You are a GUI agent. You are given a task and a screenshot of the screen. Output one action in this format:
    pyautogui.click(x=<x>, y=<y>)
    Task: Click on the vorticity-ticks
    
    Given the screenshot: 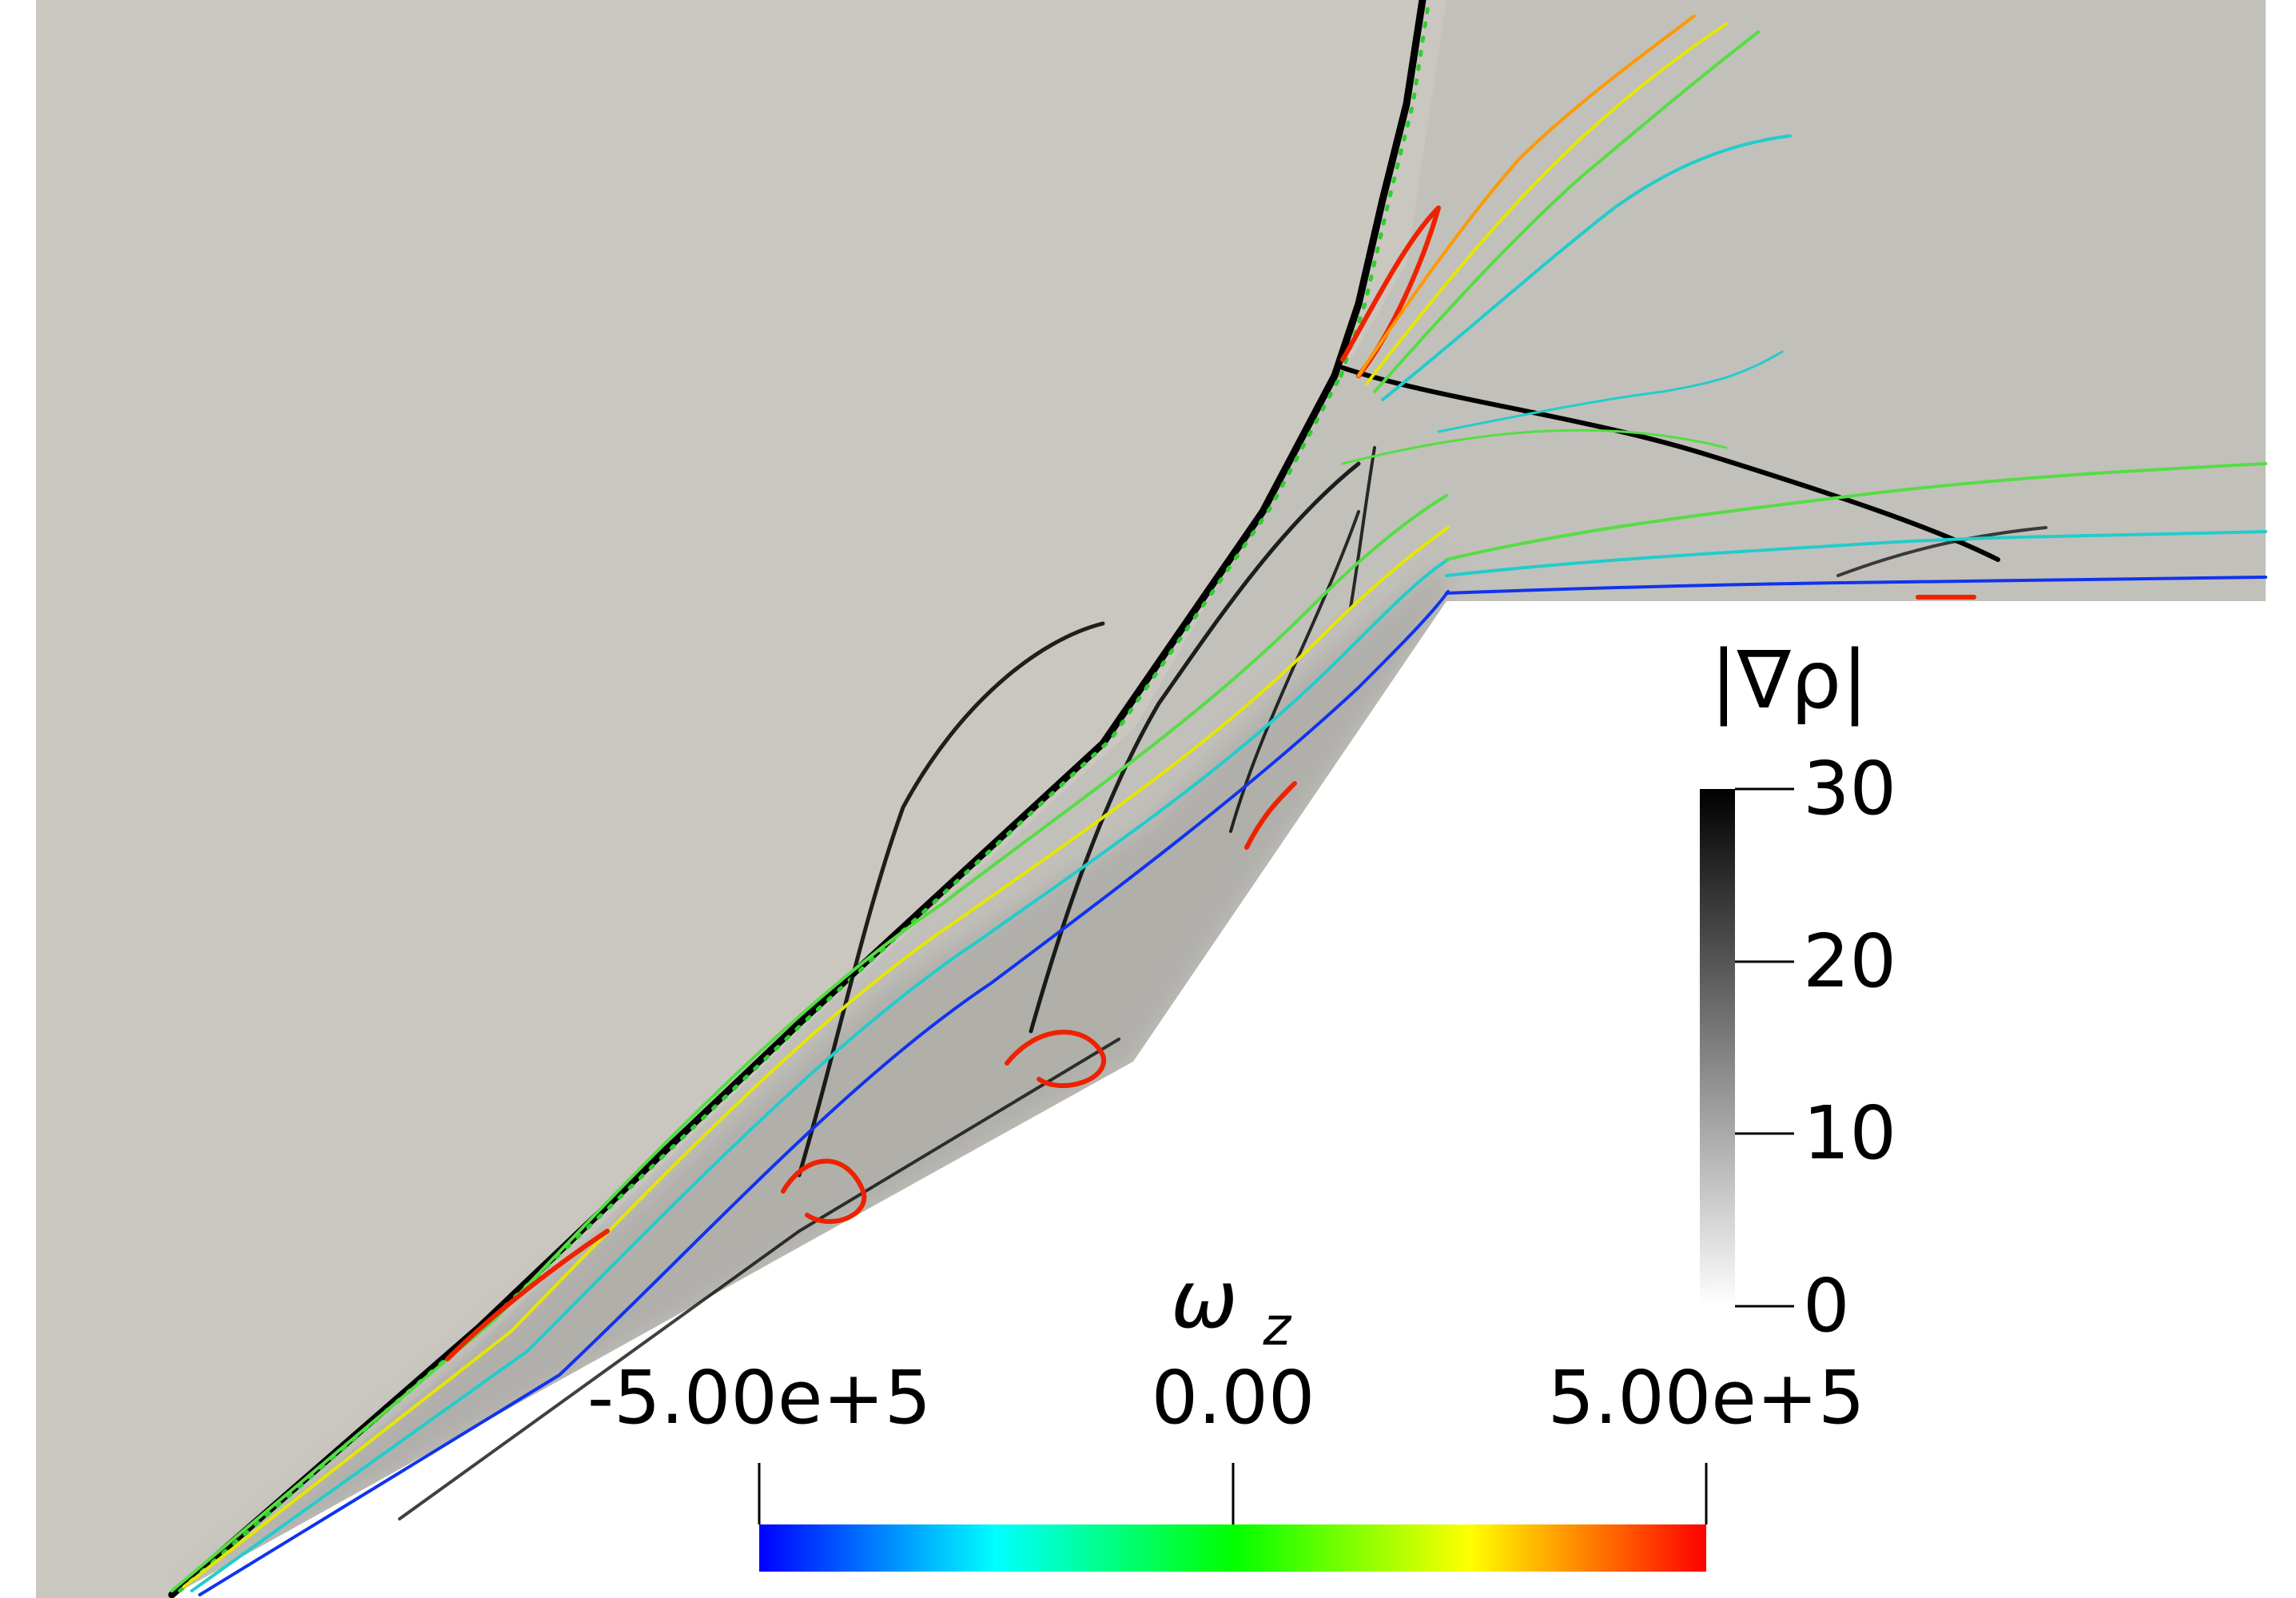 What is the action you would take?
    pyautogui.click(x=1233, y=1493)
    